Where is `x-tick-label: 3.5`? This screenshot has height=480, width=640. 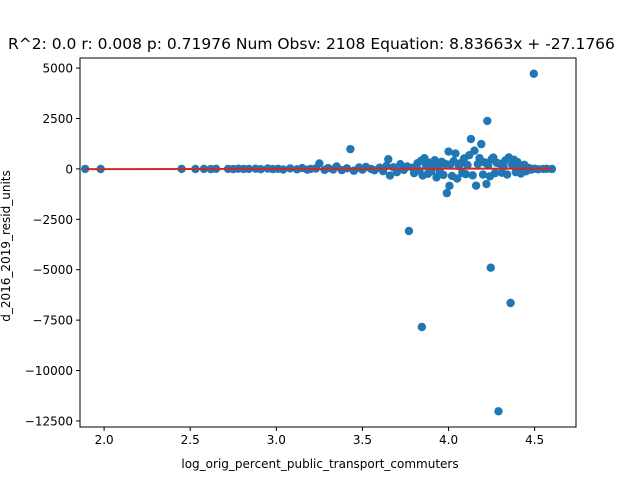 x-tick-label: 3.5 is located at coordinates (362, 440).